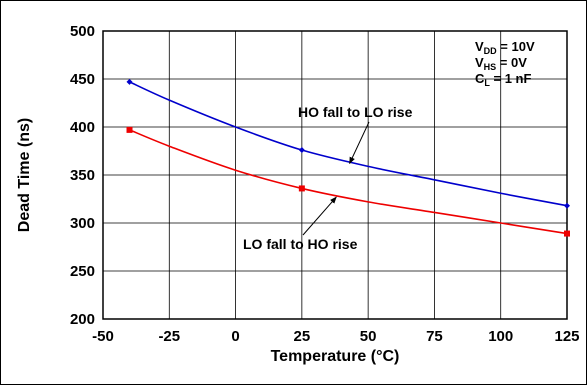 The image size is (587, 386). Describe the element at coordinates (566, 336) in the screenshot. I see `x-tick-label: 125` at that location.